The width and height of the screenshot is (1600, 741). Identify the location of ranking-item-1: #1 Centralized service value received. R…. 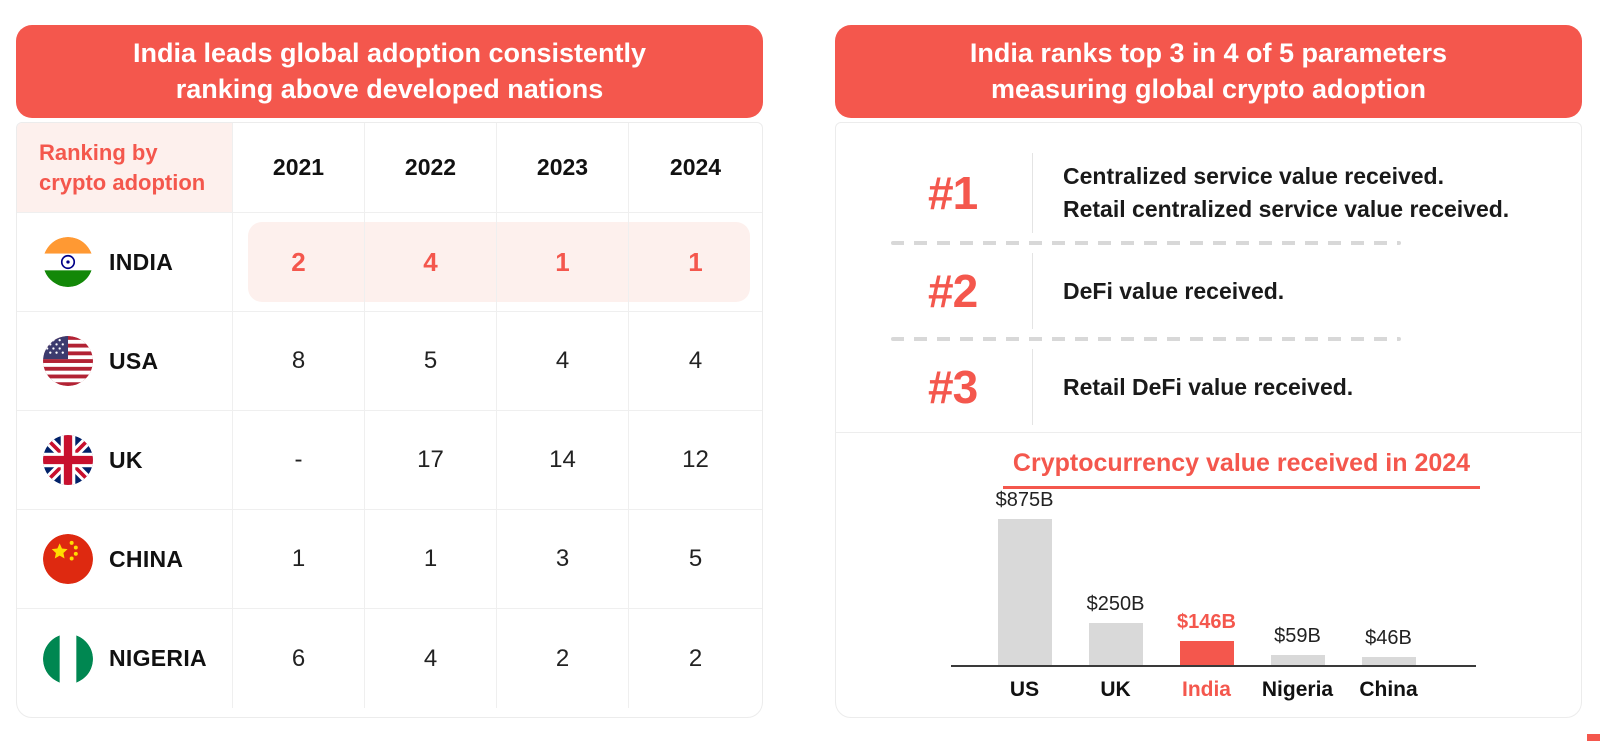
(1208, 193).